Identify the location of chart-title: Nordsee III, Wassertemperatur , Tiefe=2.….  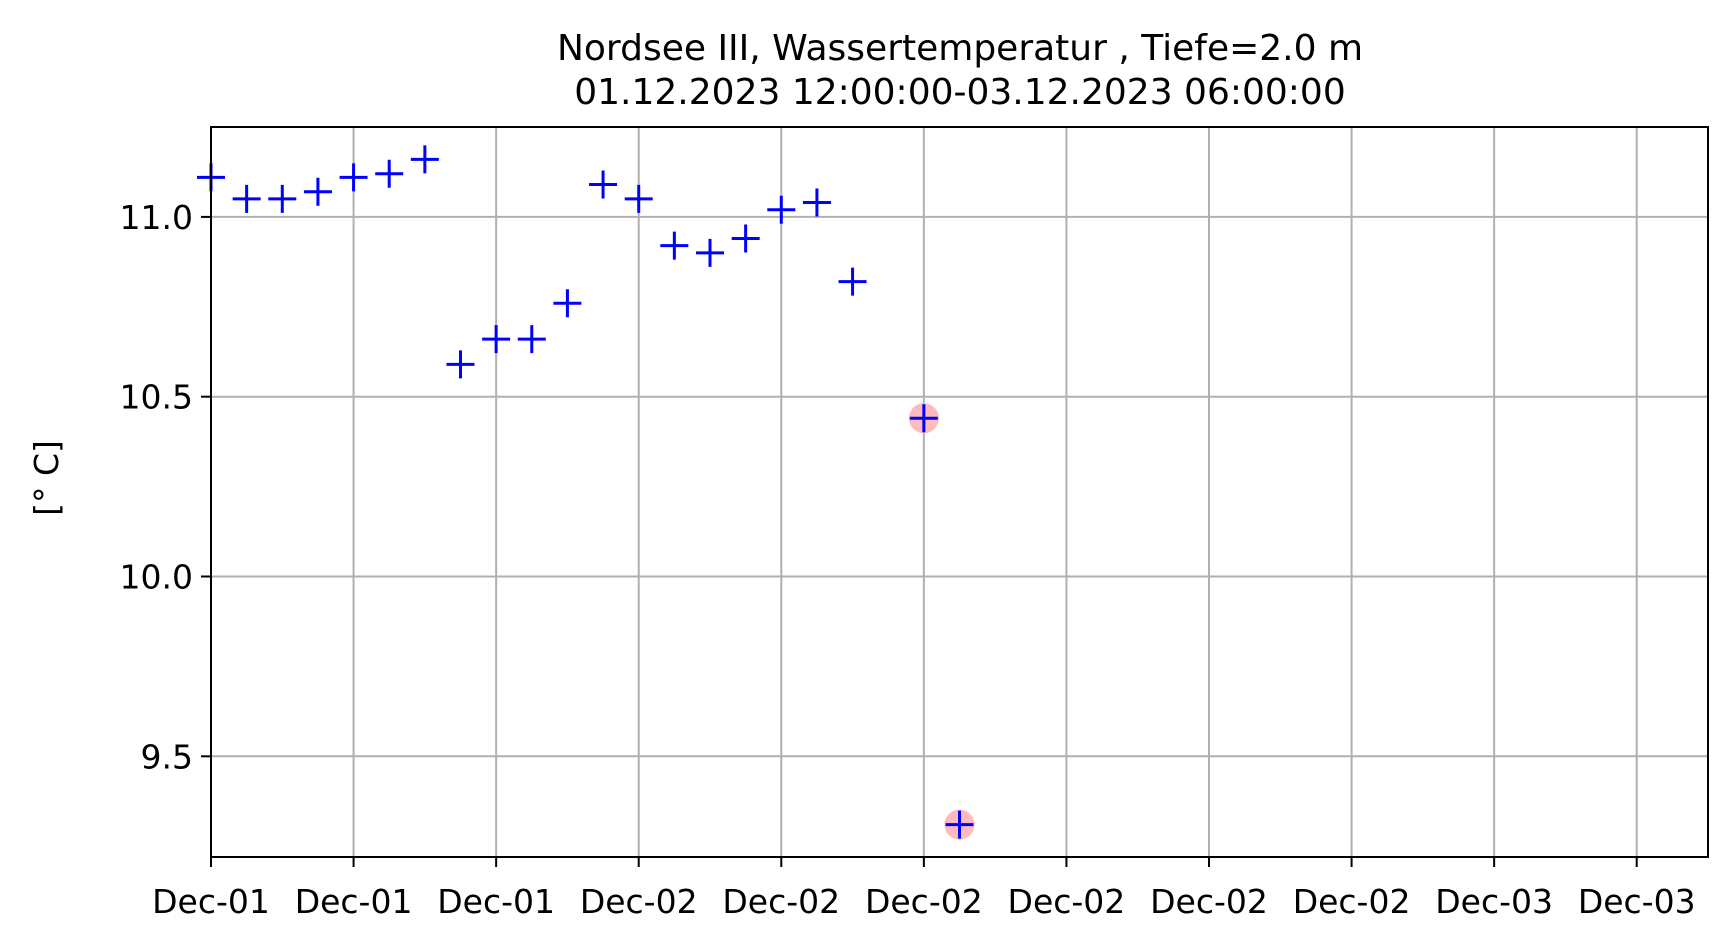
(960, 70).